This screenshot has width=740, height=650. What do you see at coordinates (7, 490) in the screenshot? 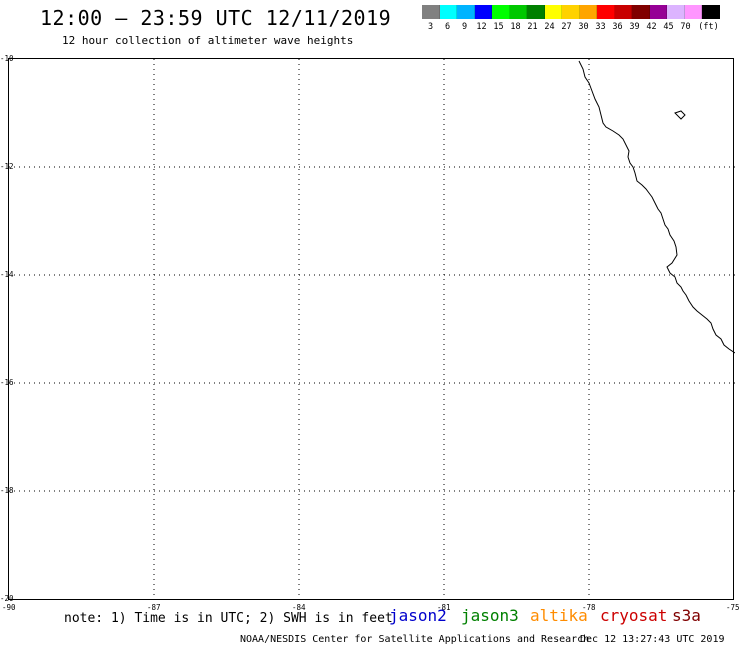
I see `lat-label-neg18: -18` at bounding box center [7, 490].